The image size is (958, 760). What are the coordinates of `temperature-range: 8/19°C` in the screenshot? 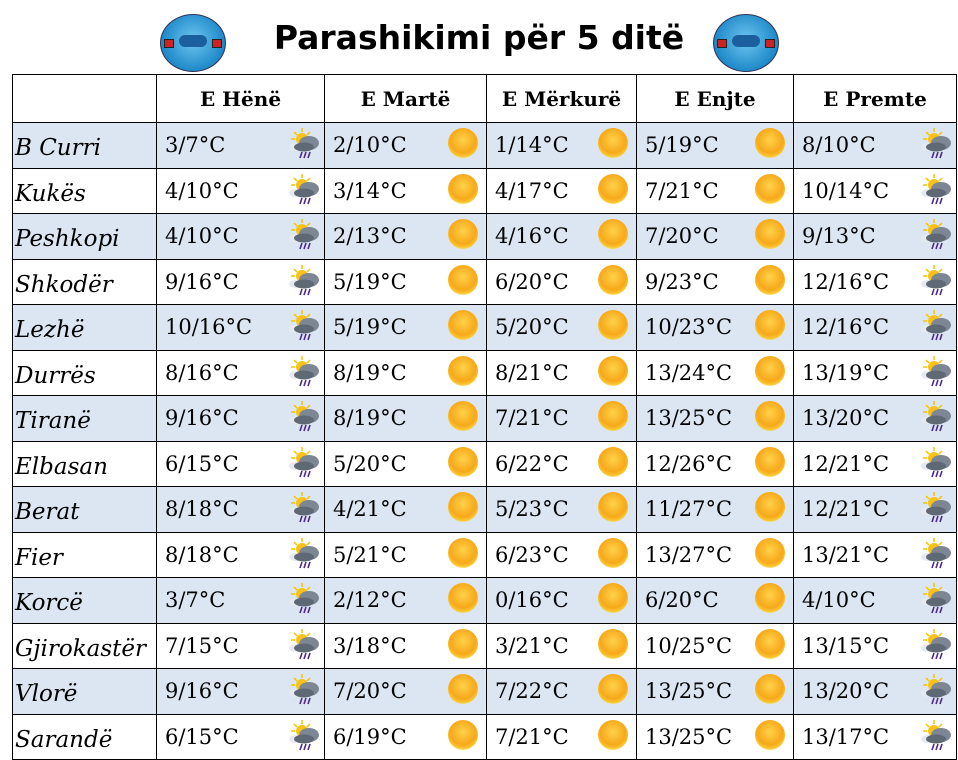 It's located at (370, 372).